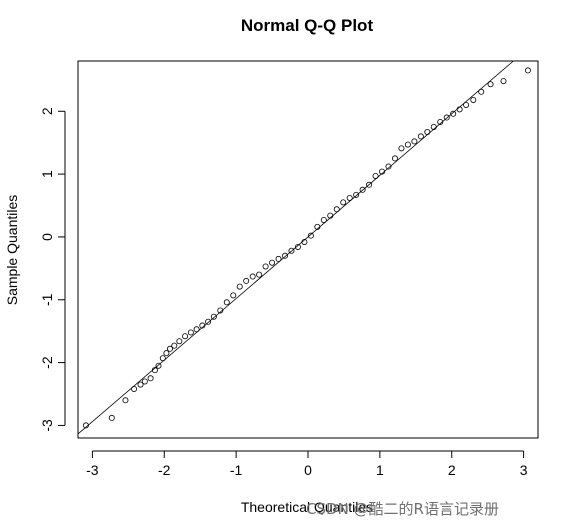  Describe the element at coordinates (92, 470) in the screenshot. I see `x-tick-label: -3` at that location.